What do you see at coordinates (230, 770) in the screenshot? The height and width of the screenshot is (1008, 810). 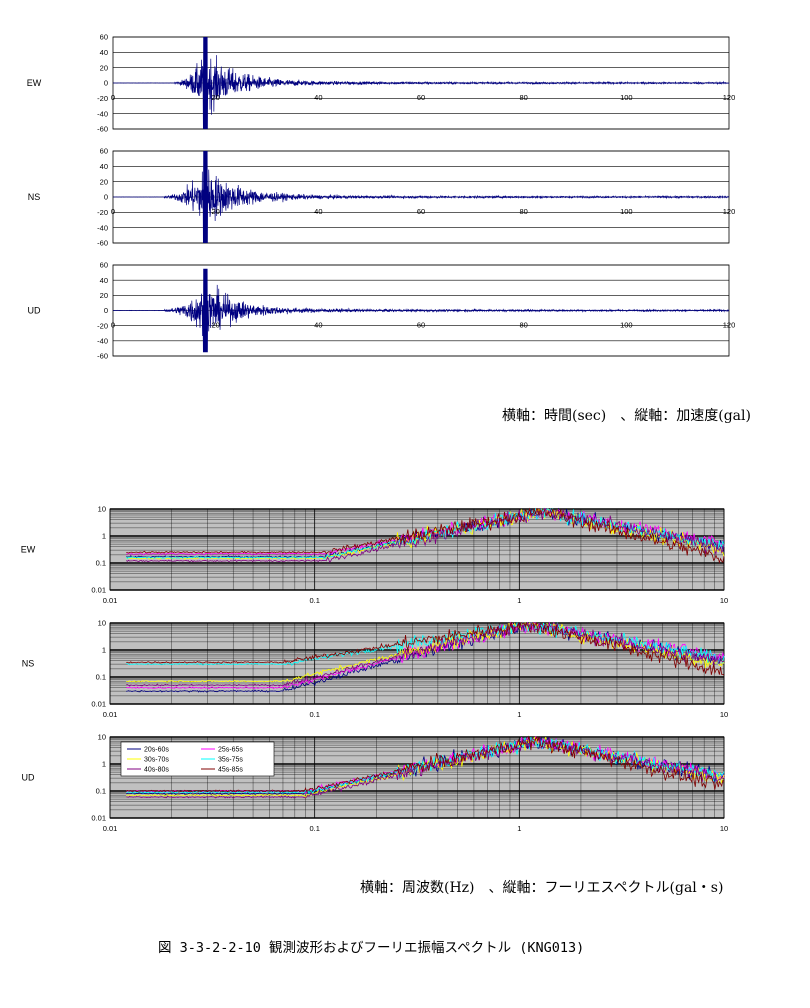 I see `legend-label: 45s-85s` at bounding box center [230, 770].